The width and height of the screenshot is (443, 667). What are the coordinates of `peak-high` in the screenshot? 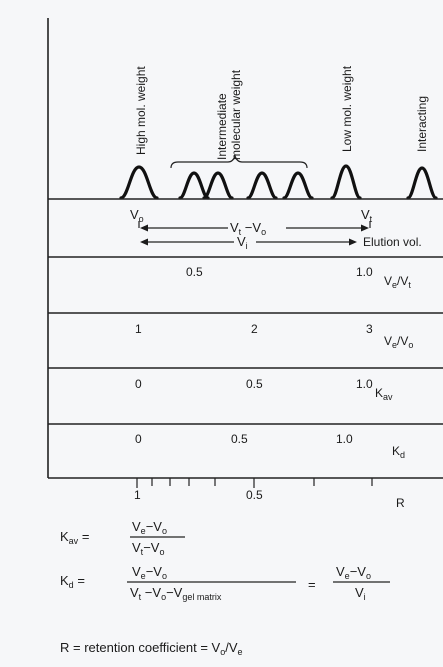 It's located at (139, 182).